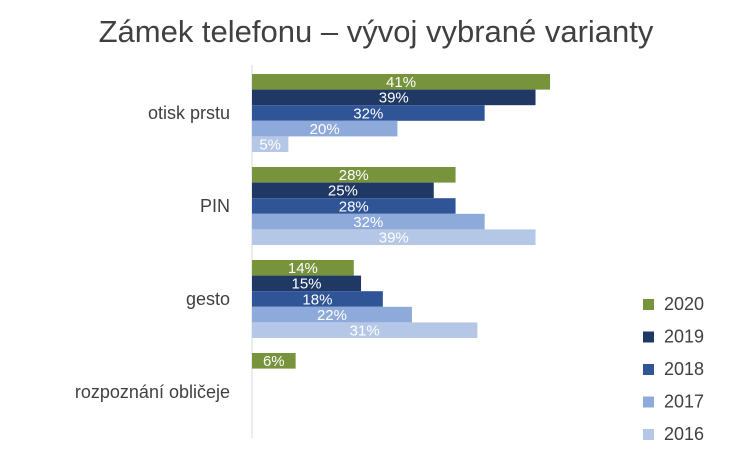 Image resolution: width=752 pixels, height=459 pixels. I want to click on data-label: 41%, so click(401, 82).